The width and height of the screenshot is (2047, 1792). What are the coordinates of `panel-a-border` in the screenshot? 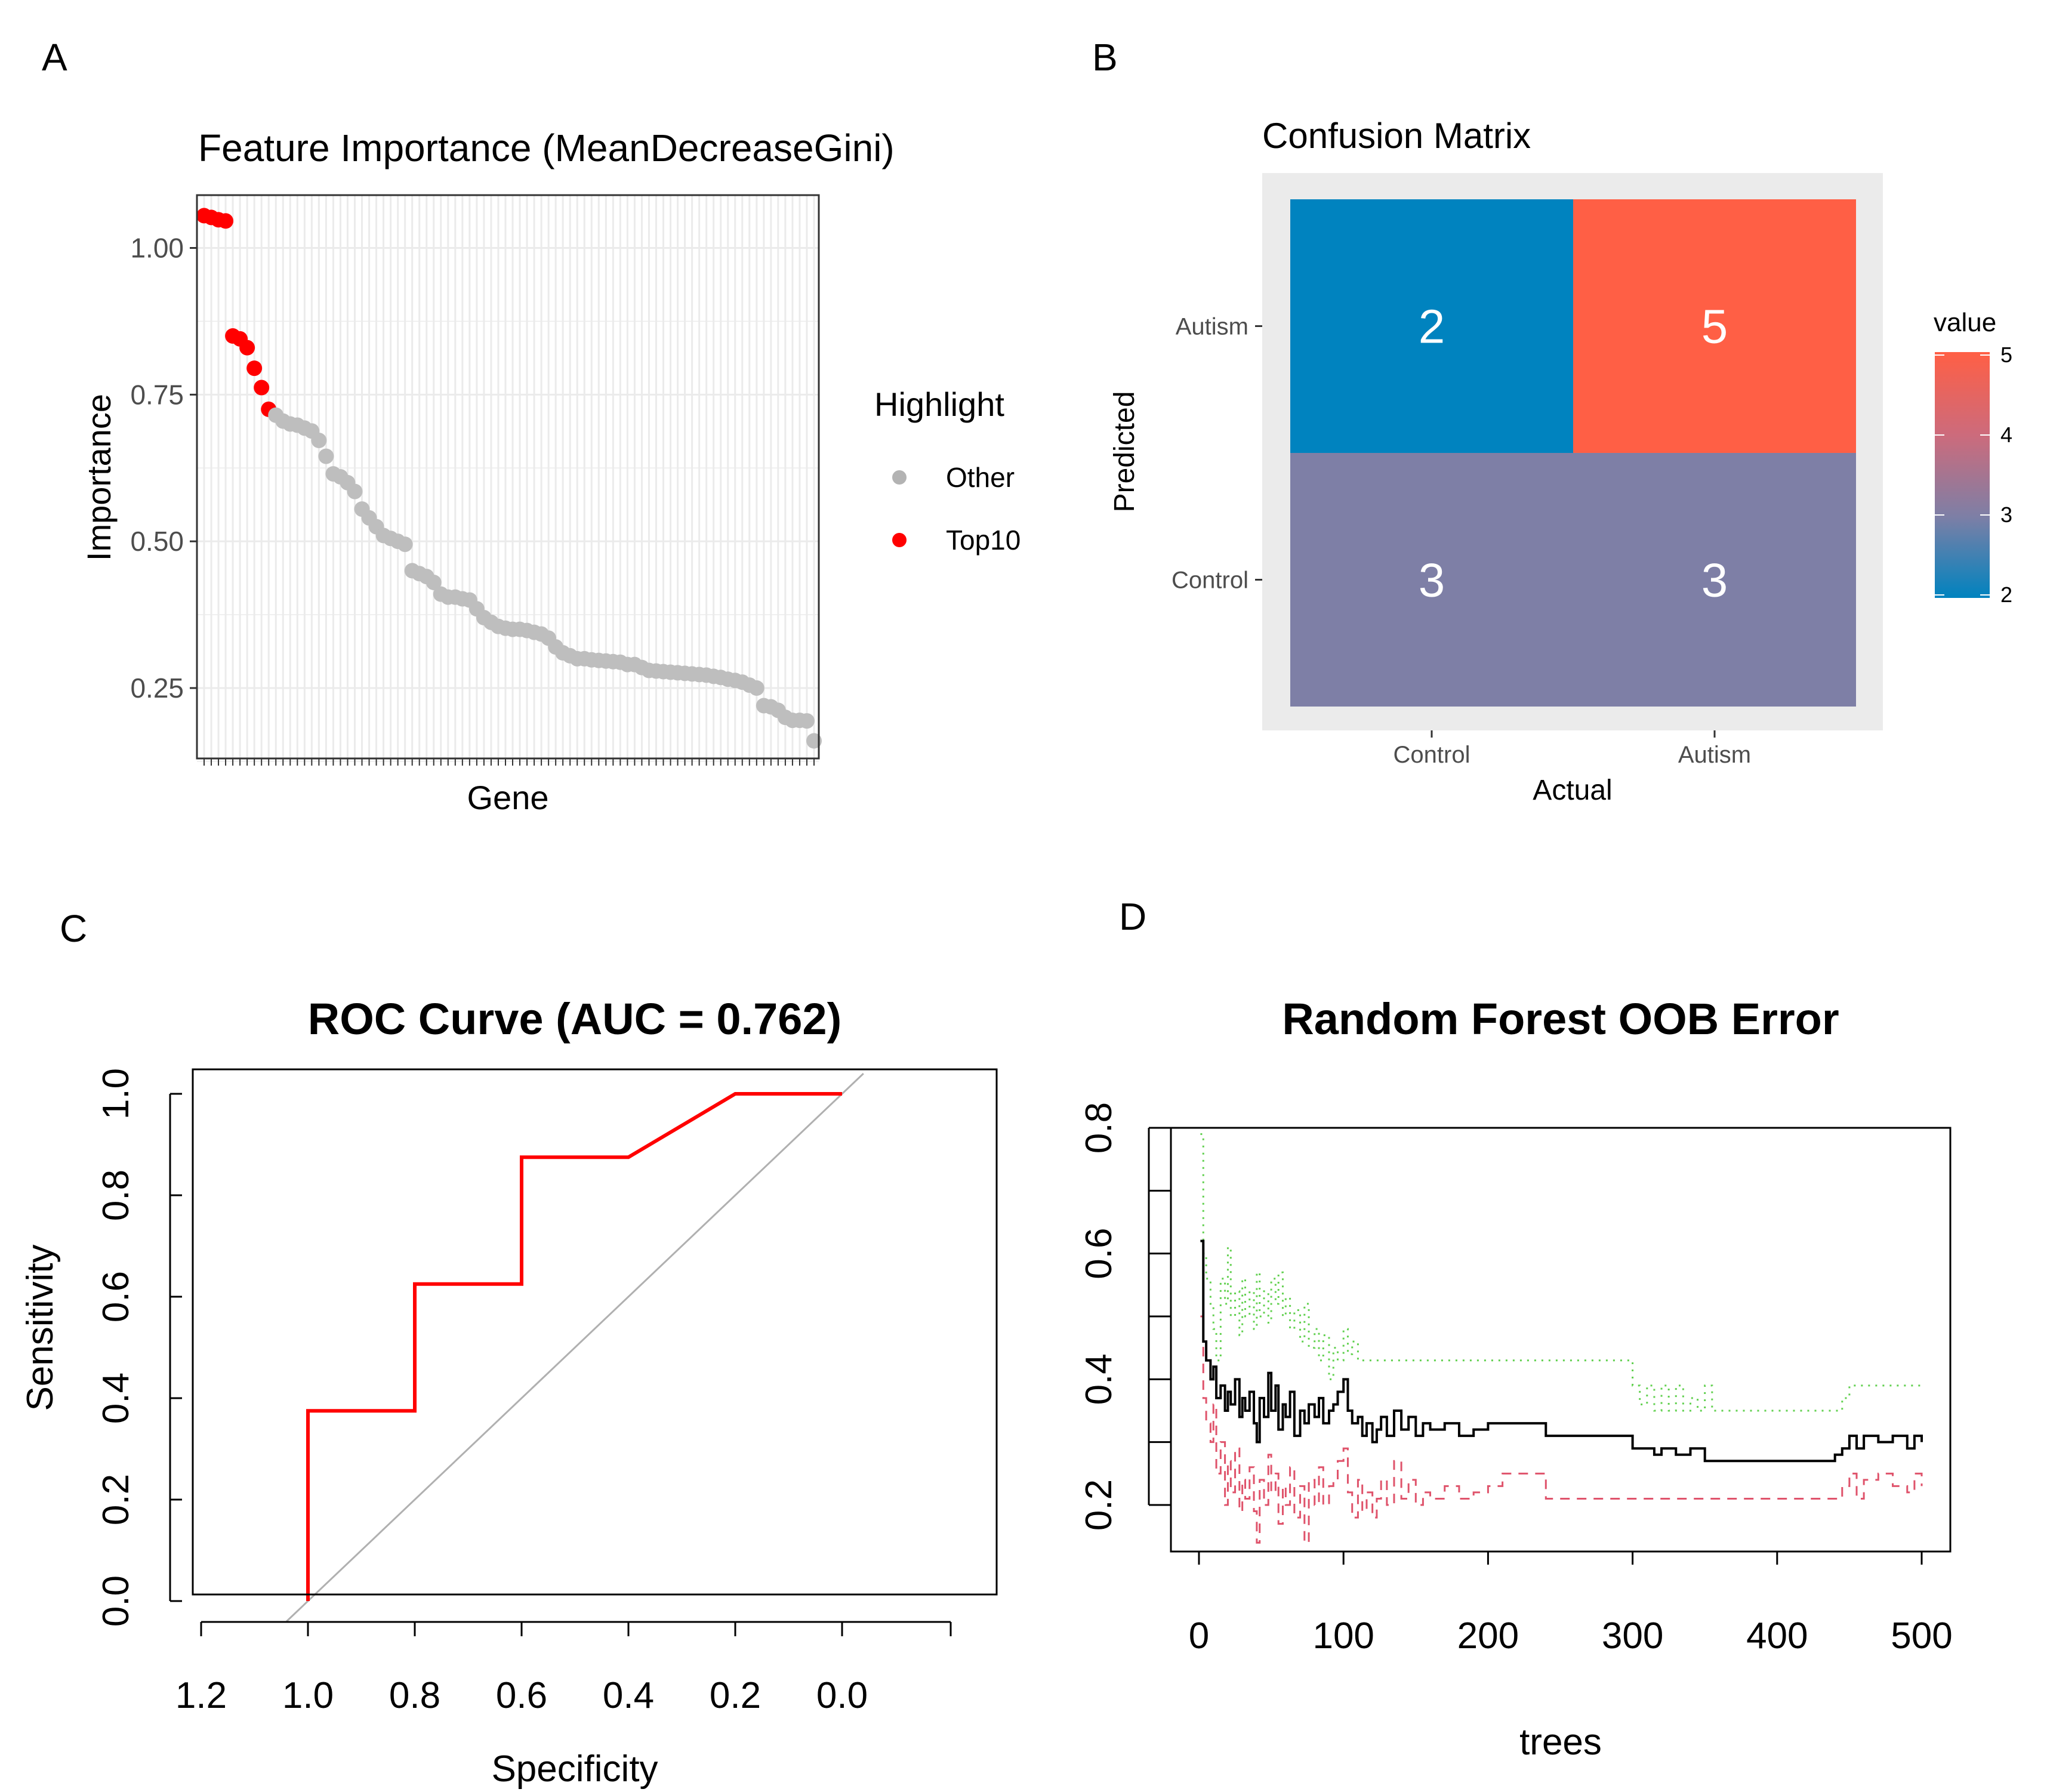 It's located at (508, 477).